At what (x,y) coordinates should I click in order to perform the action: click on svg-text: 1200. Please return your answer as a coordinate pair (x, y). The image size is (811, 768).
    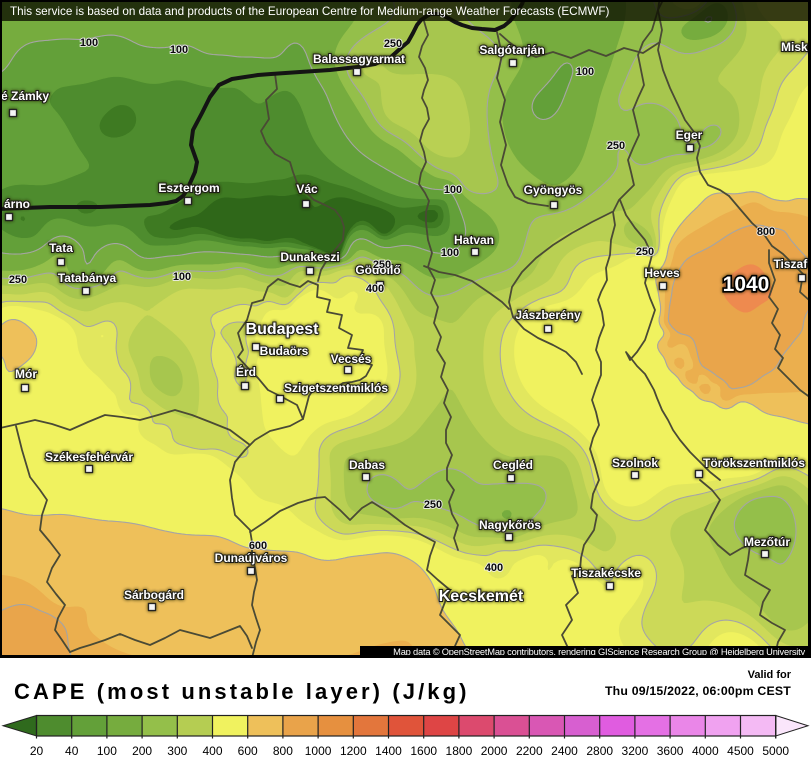
    Looking at the image, I should click on (353, 751).